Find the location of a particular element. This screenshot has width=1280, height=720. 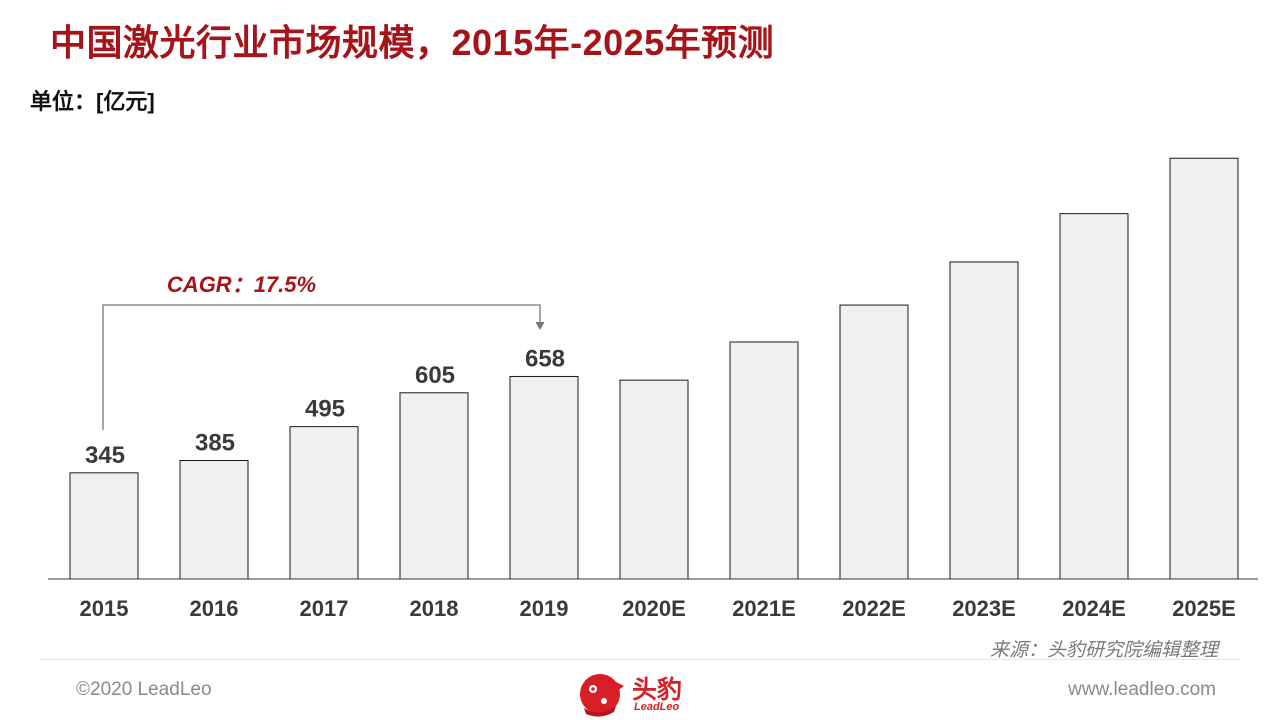

bar-2020E is located at coordinates (654, 479).